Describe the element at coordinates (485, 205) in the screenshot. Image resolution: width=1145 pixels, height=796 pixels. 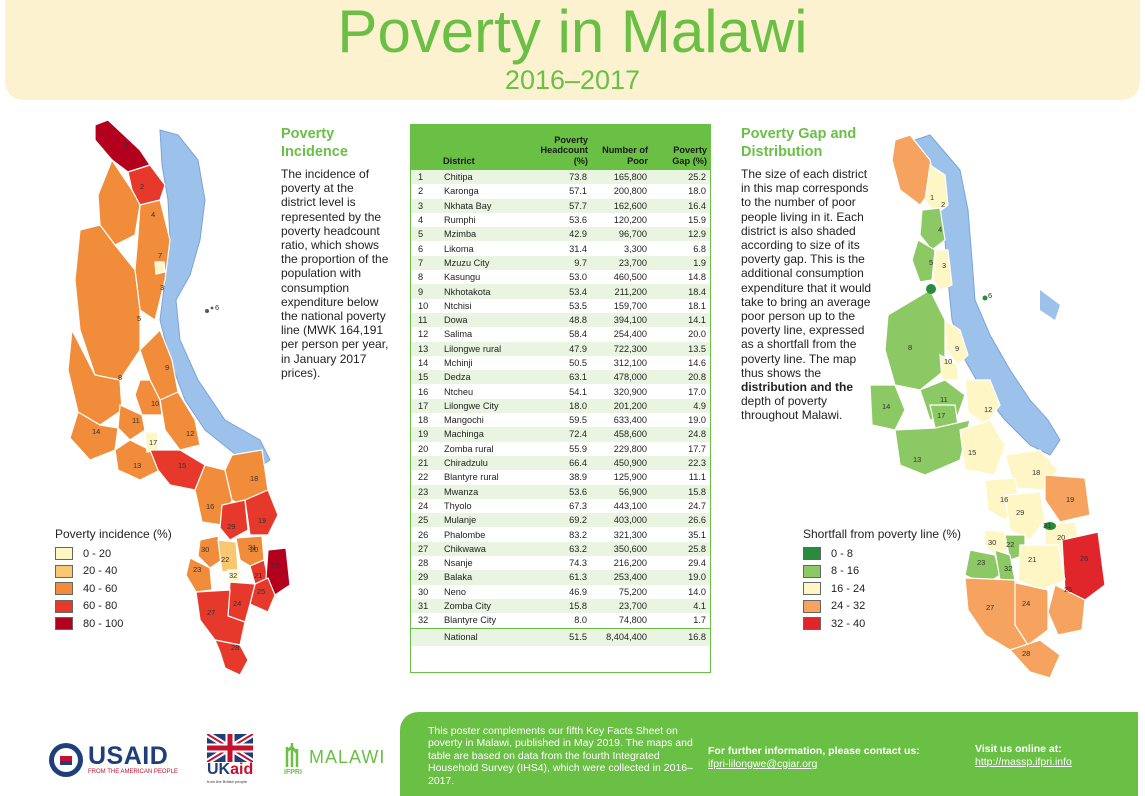
I see `row-district: Nkhata Bay` at that location.